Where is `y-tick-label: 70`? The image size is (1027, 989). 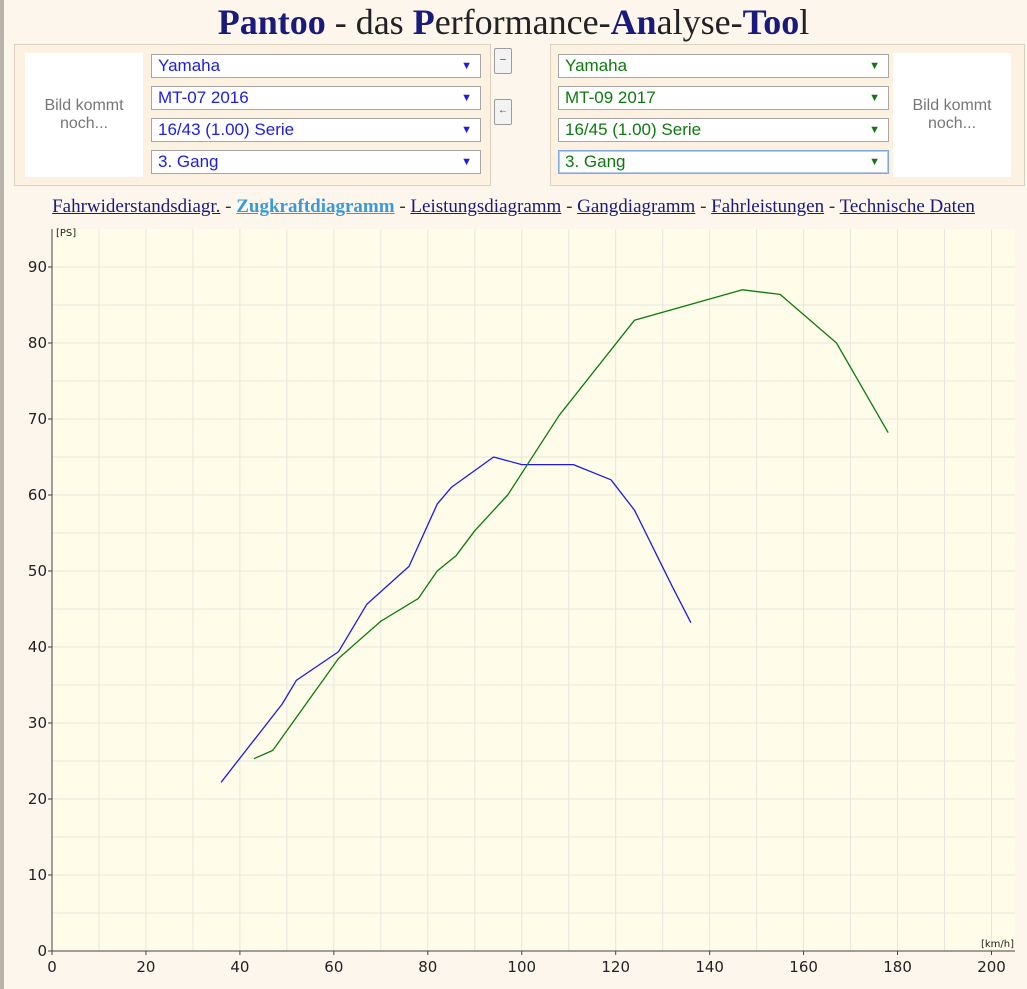 y-tick-label: 70 is located at coordinates (37, 419).